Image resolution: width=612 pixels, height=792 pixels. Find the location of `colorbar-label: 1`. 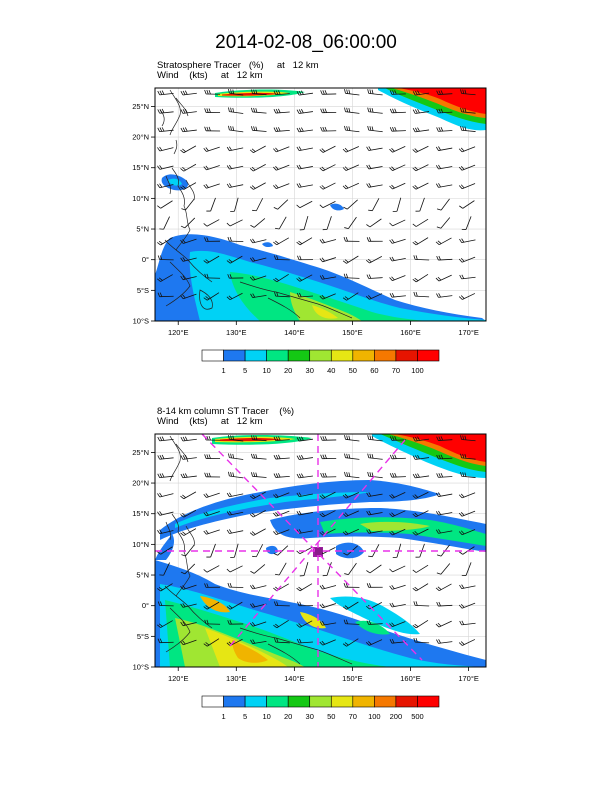

colorbar-label: 1 is located at coordinates (223, 716).